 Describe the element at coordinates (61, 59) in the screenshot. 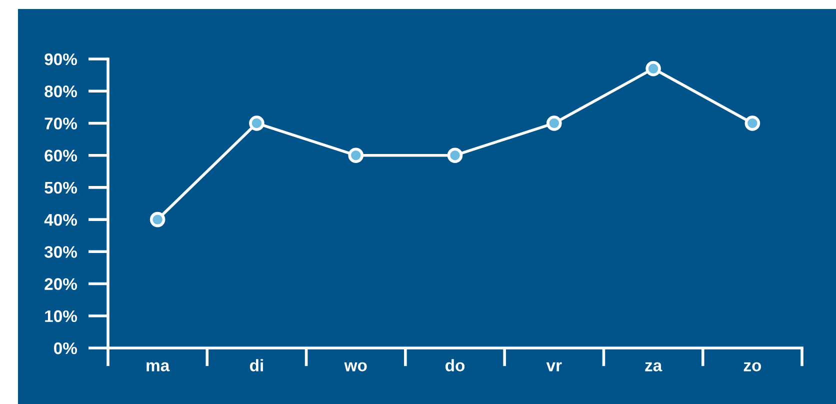

I see `y-tick-label: 90%` at that location.